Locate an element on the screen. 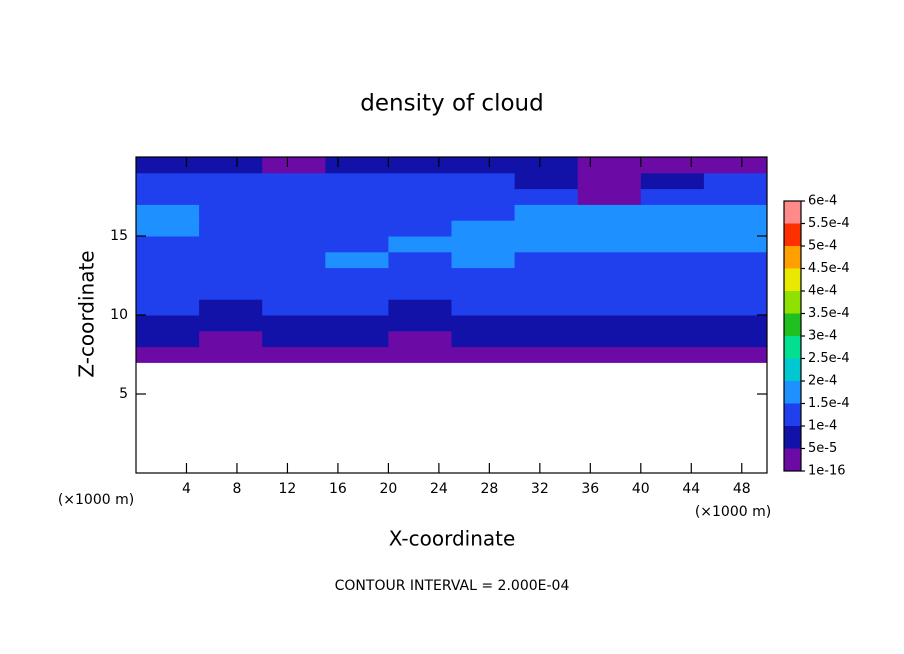 This screenshot has width=904, height=654. colorbar-label: 1e-16 is located at coordinates (827, 471).